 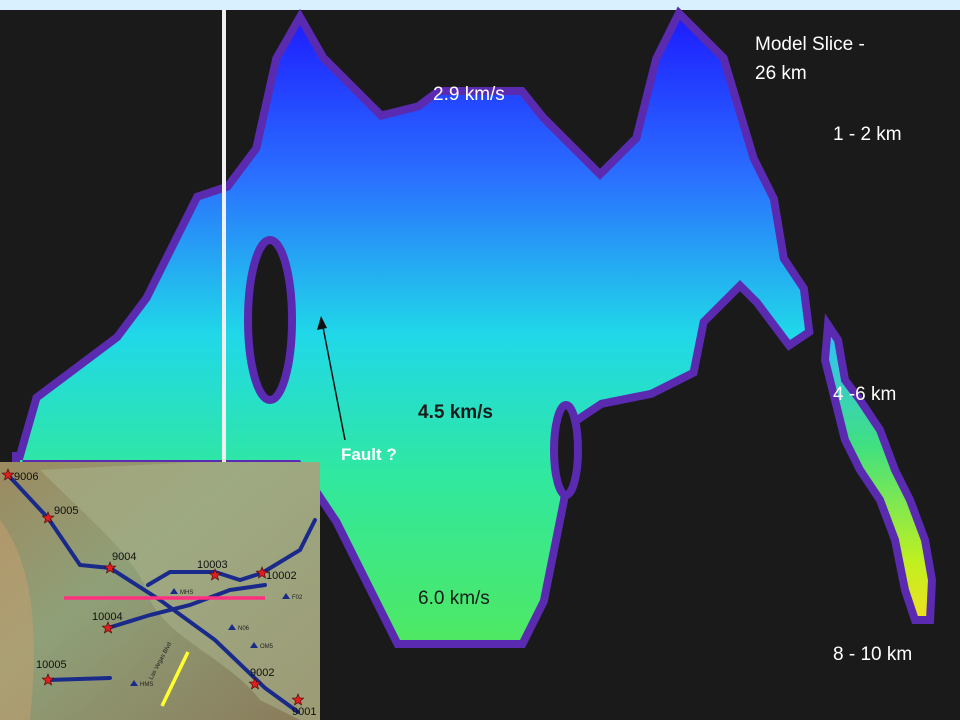 What do you see at coordinates (17, 620) in the screenshot?
I see `map-terrain` at bounding box center [17, 620].